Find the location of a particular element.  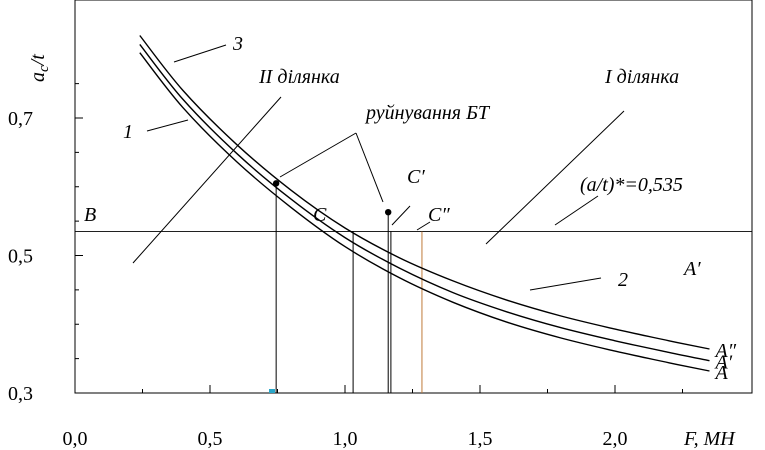

label-curve-3: 3 is located at coordinates (237, 44).